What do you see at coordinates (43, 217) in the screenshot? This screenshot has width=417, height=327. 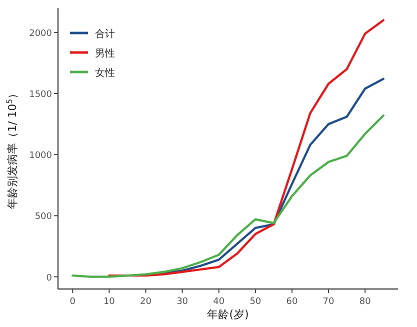 I see `y-tick-label: 500` at bounding box center [43, 217].